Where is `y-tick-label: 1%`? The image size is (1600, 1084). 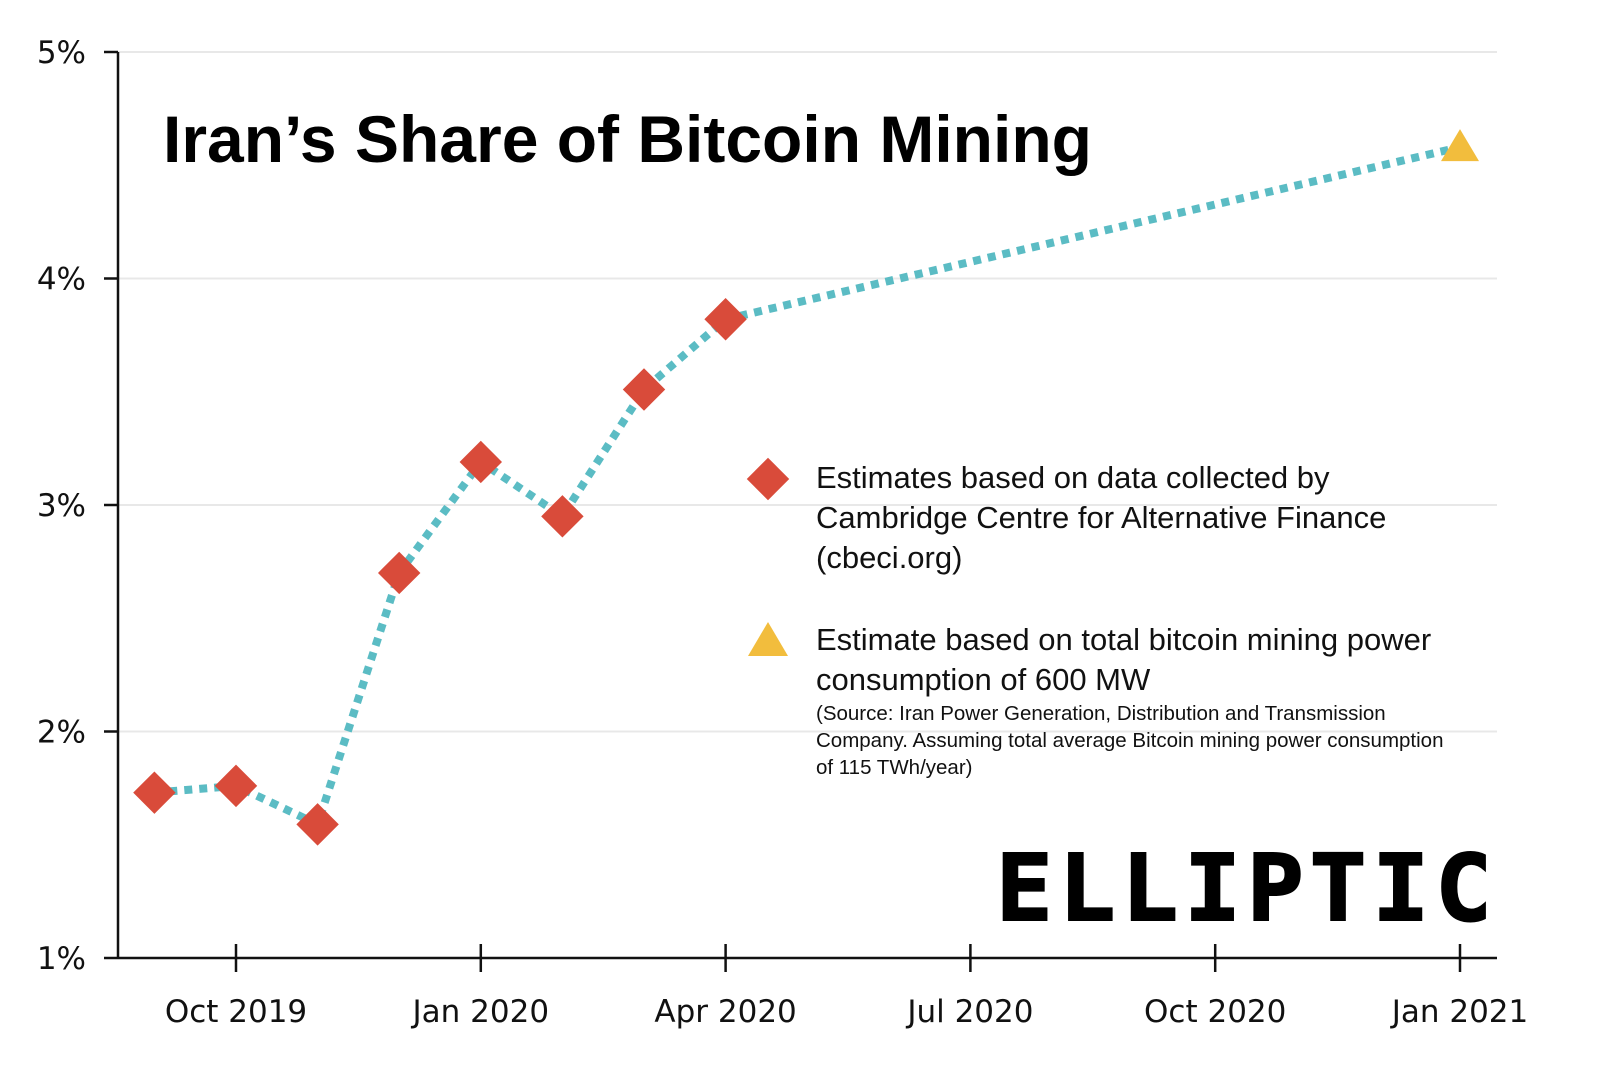
y-tick-label: 1% is located at coordinates (61, 959).